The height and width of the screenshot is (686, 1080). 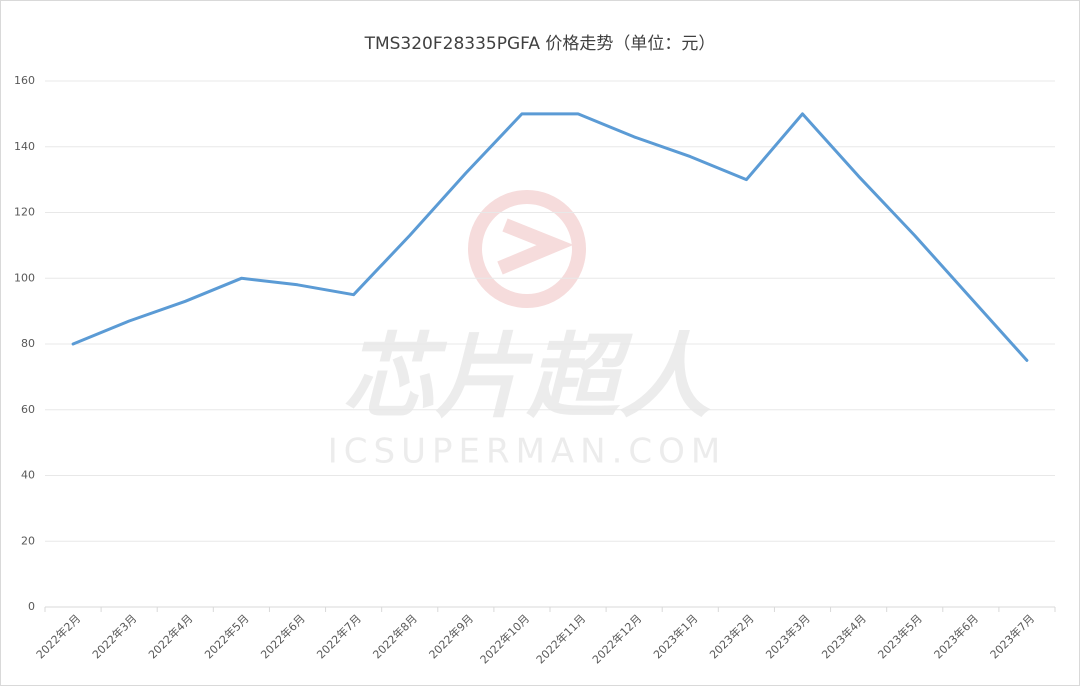 What do you see at coordinates (527, 452) in the screenshot?
I see `watermark-url: ICSUPERMAN.COM` at bounding box center [527, 452].